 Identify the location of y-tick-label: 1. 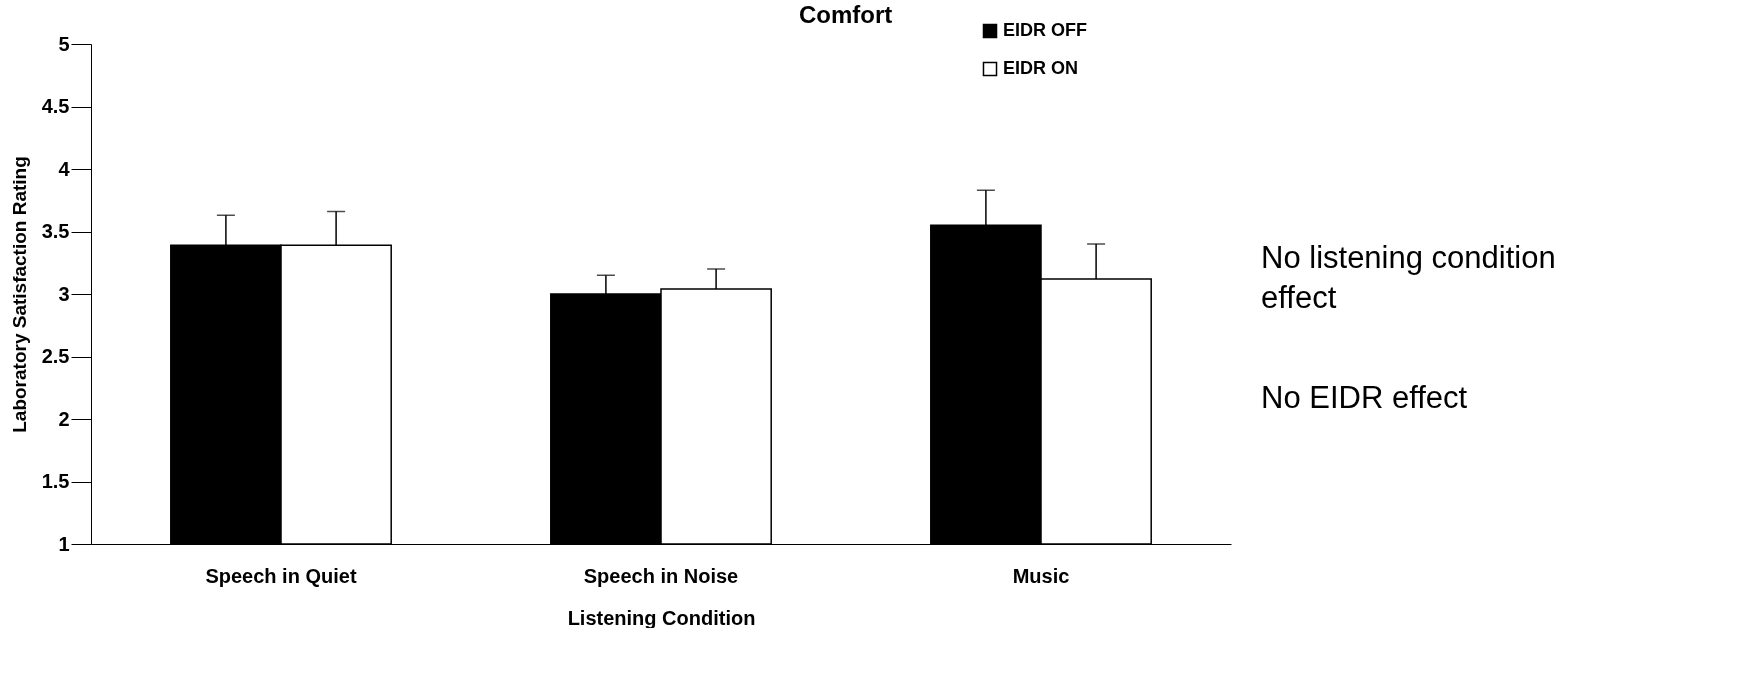
(64, 543).